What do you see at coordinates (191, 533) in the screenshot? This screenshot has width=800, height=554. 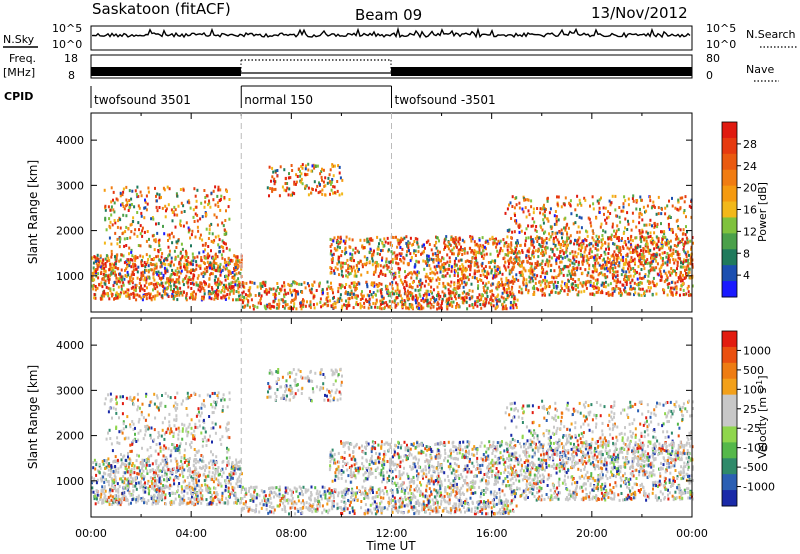 I see `time-tick-label: 04:00` at bounding box center [191, 533].